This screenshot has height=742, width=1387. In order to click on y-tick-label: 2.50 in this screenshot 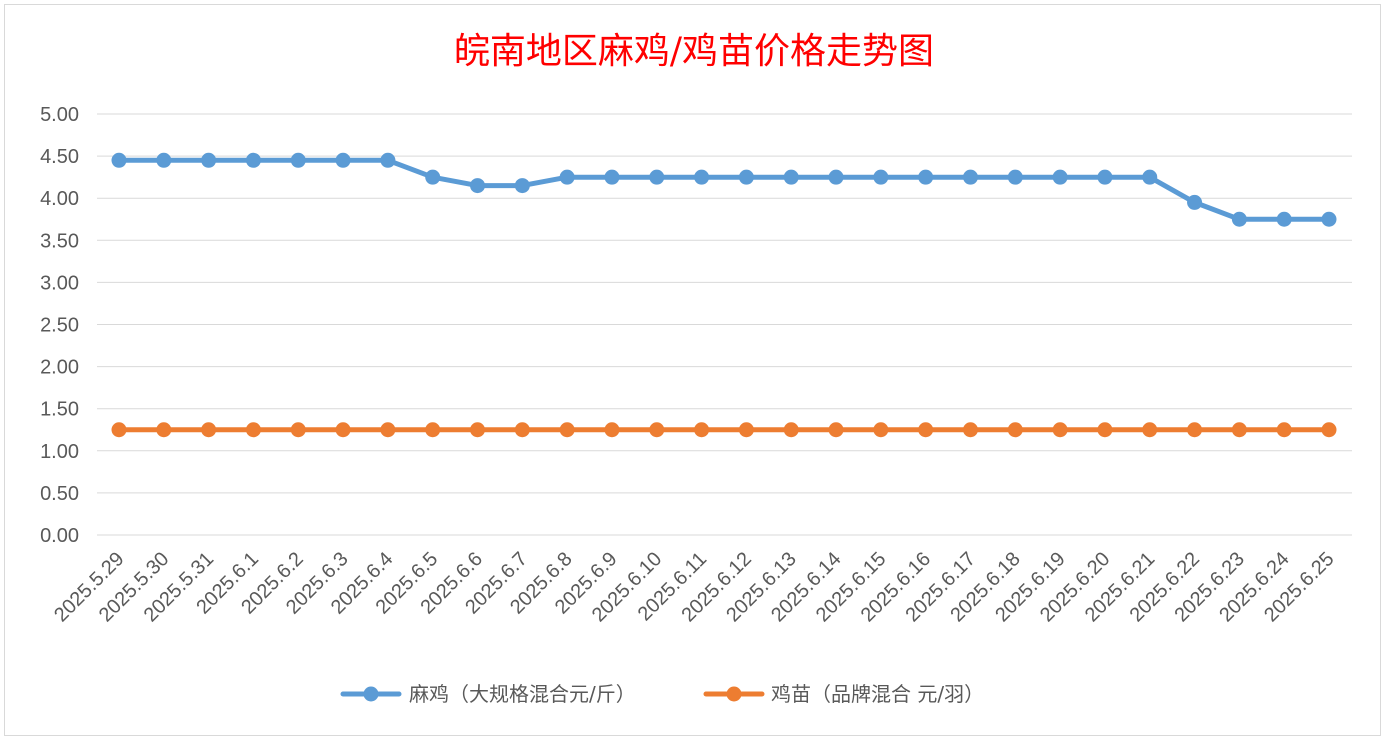, I will do `click(59, 326)`.